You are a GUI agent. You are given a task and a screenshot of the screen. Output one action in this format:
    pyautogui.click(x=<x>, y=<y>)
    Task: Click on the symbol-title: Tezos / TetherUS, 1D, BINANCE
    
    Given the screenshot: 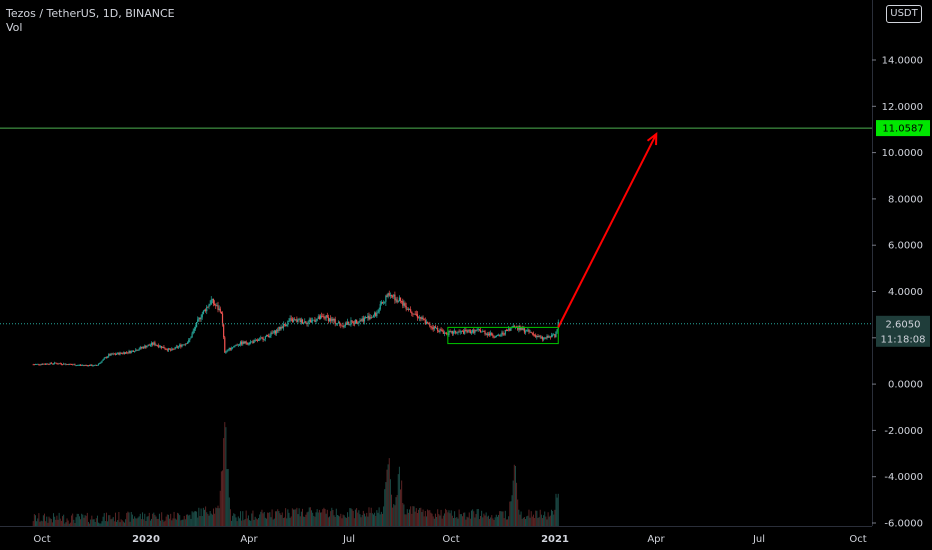 What is the action you would take?
    pyautogui.click(x=90, y=13)
    